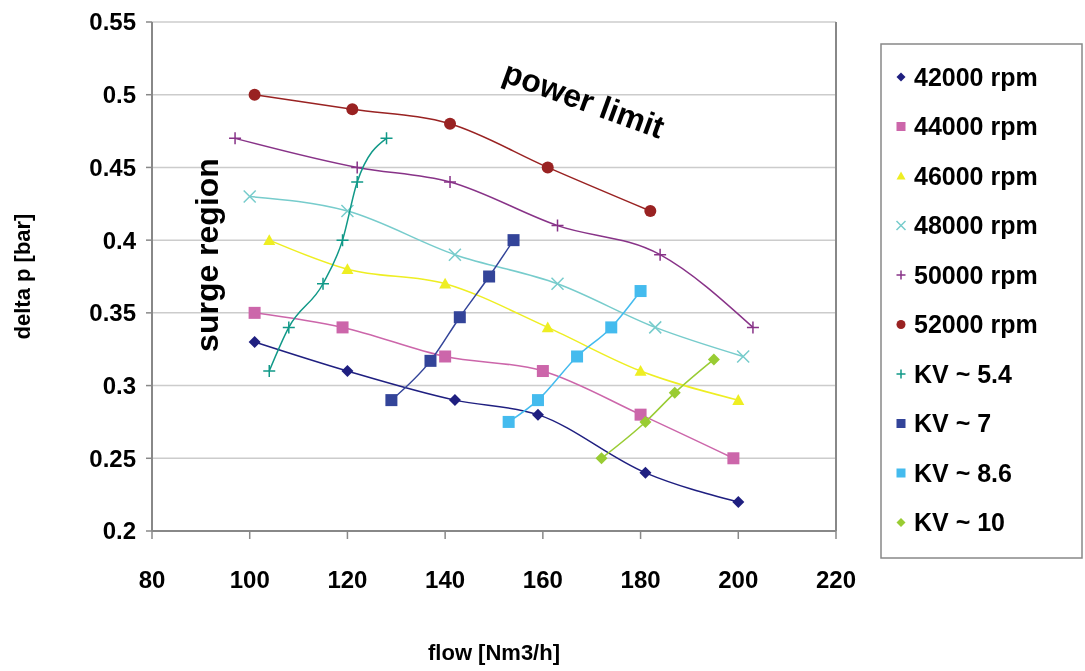 The height and width of the screenshot is (671, 1085). I want to click on y-axis-title: delta p [bar], so click(22, 276).